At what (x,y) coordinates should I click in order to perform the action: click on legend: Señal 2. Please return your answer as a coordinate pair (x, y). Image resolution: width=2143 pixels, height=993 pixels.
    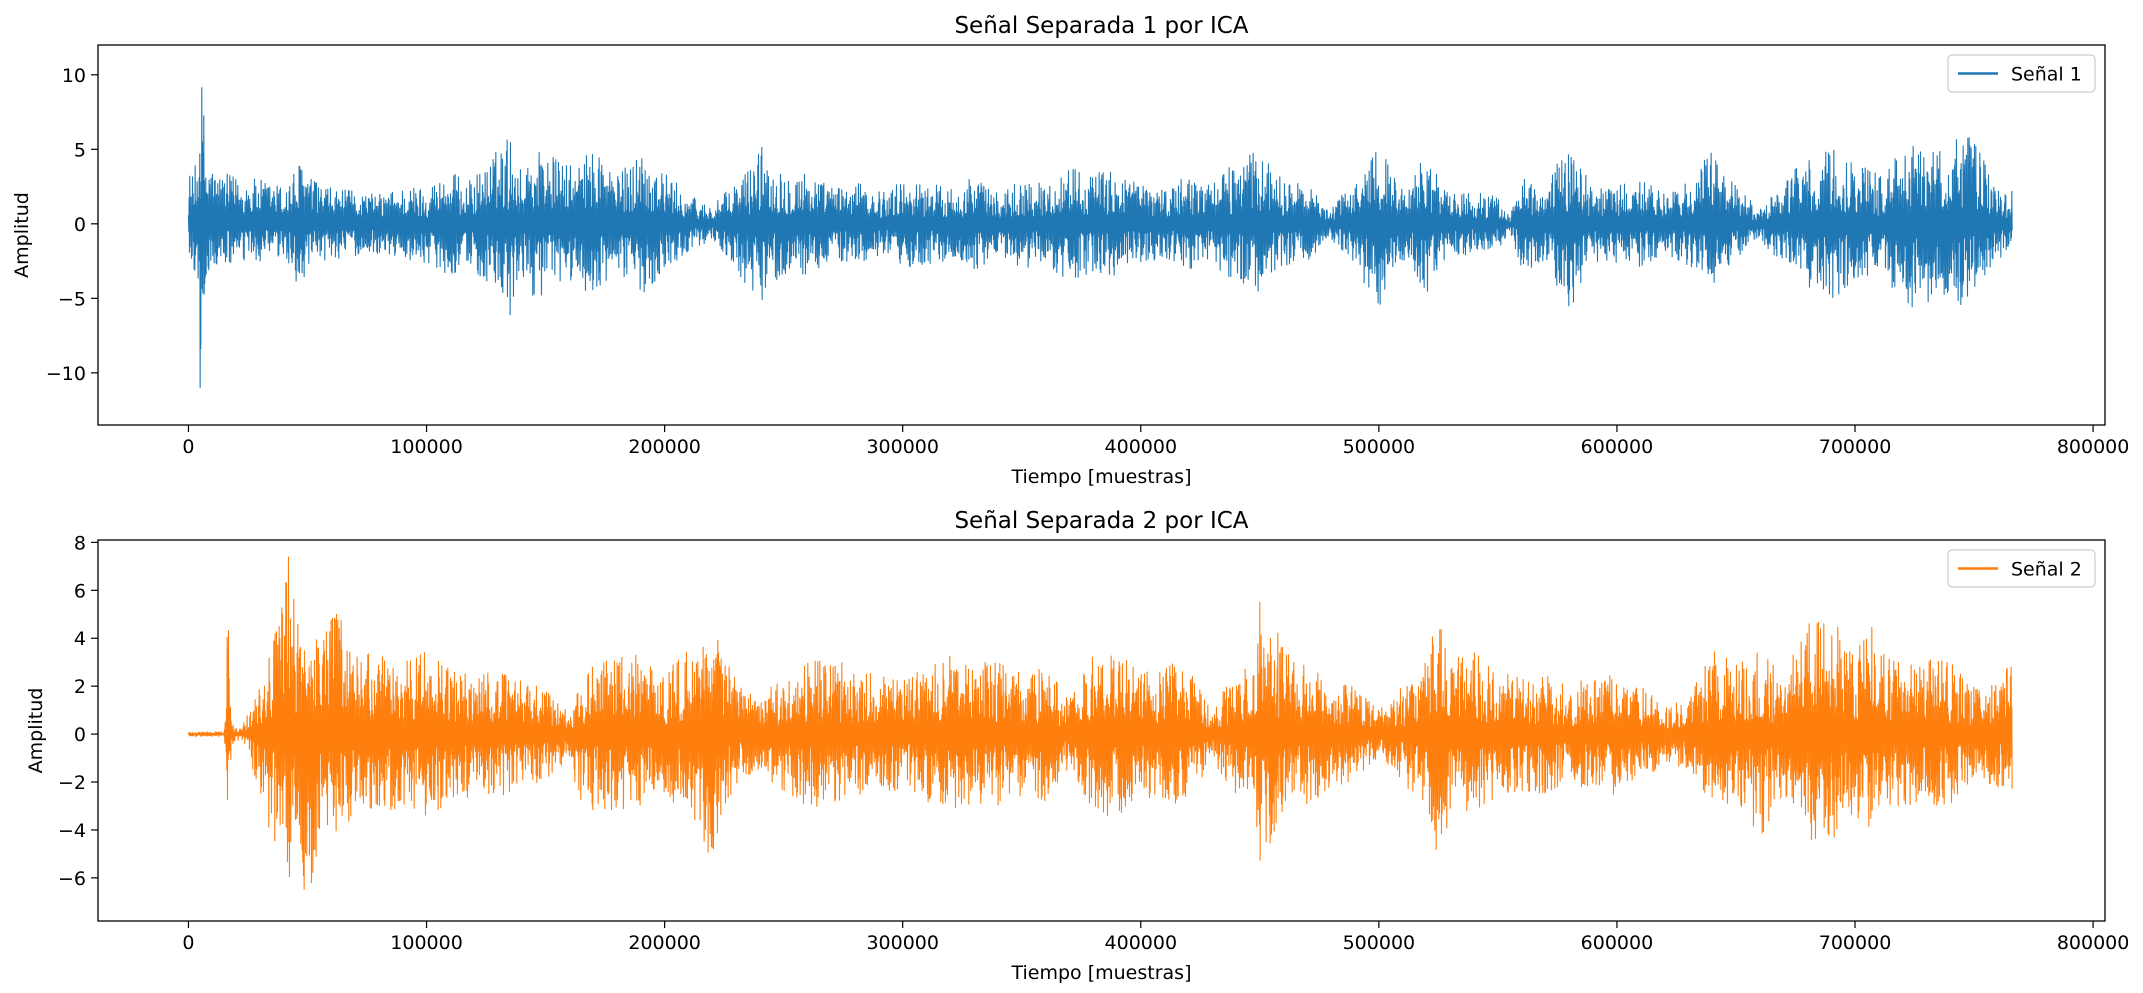
    Looking at the image, I should click on (2021, 568).